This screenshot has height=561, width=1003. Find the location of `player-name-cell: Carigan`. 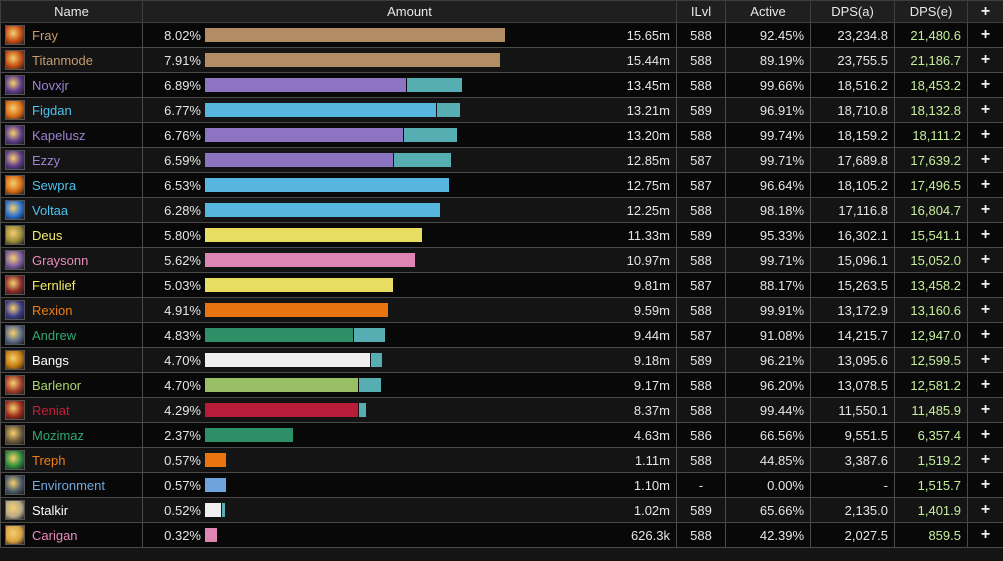

player-name-cell: Carigan is located at coordinates (71, 535).